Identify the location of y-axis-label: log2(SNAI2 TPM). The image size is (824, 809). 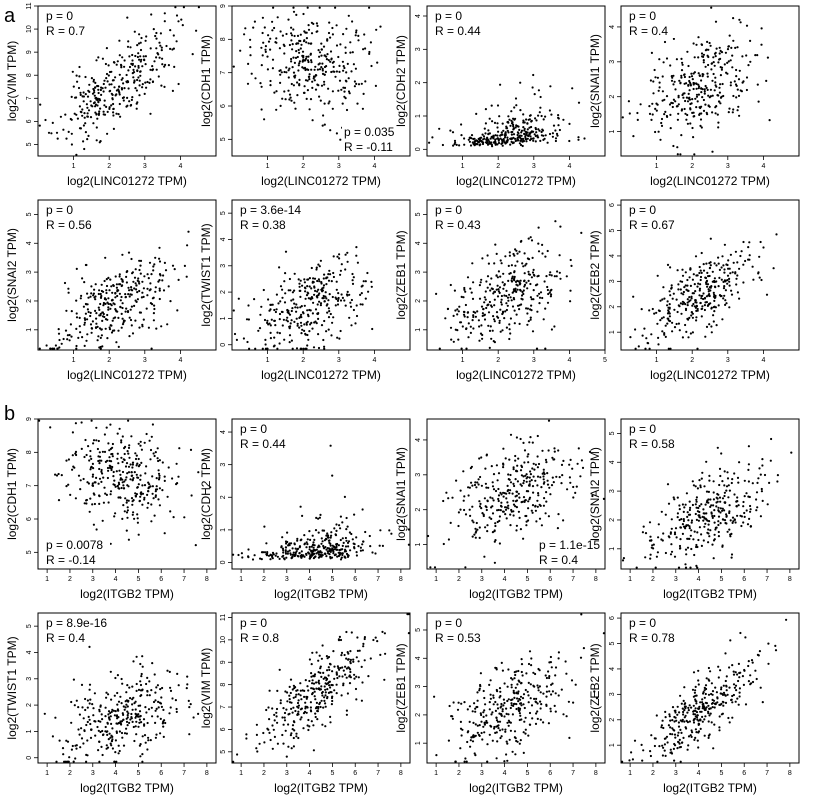
(595, 494).